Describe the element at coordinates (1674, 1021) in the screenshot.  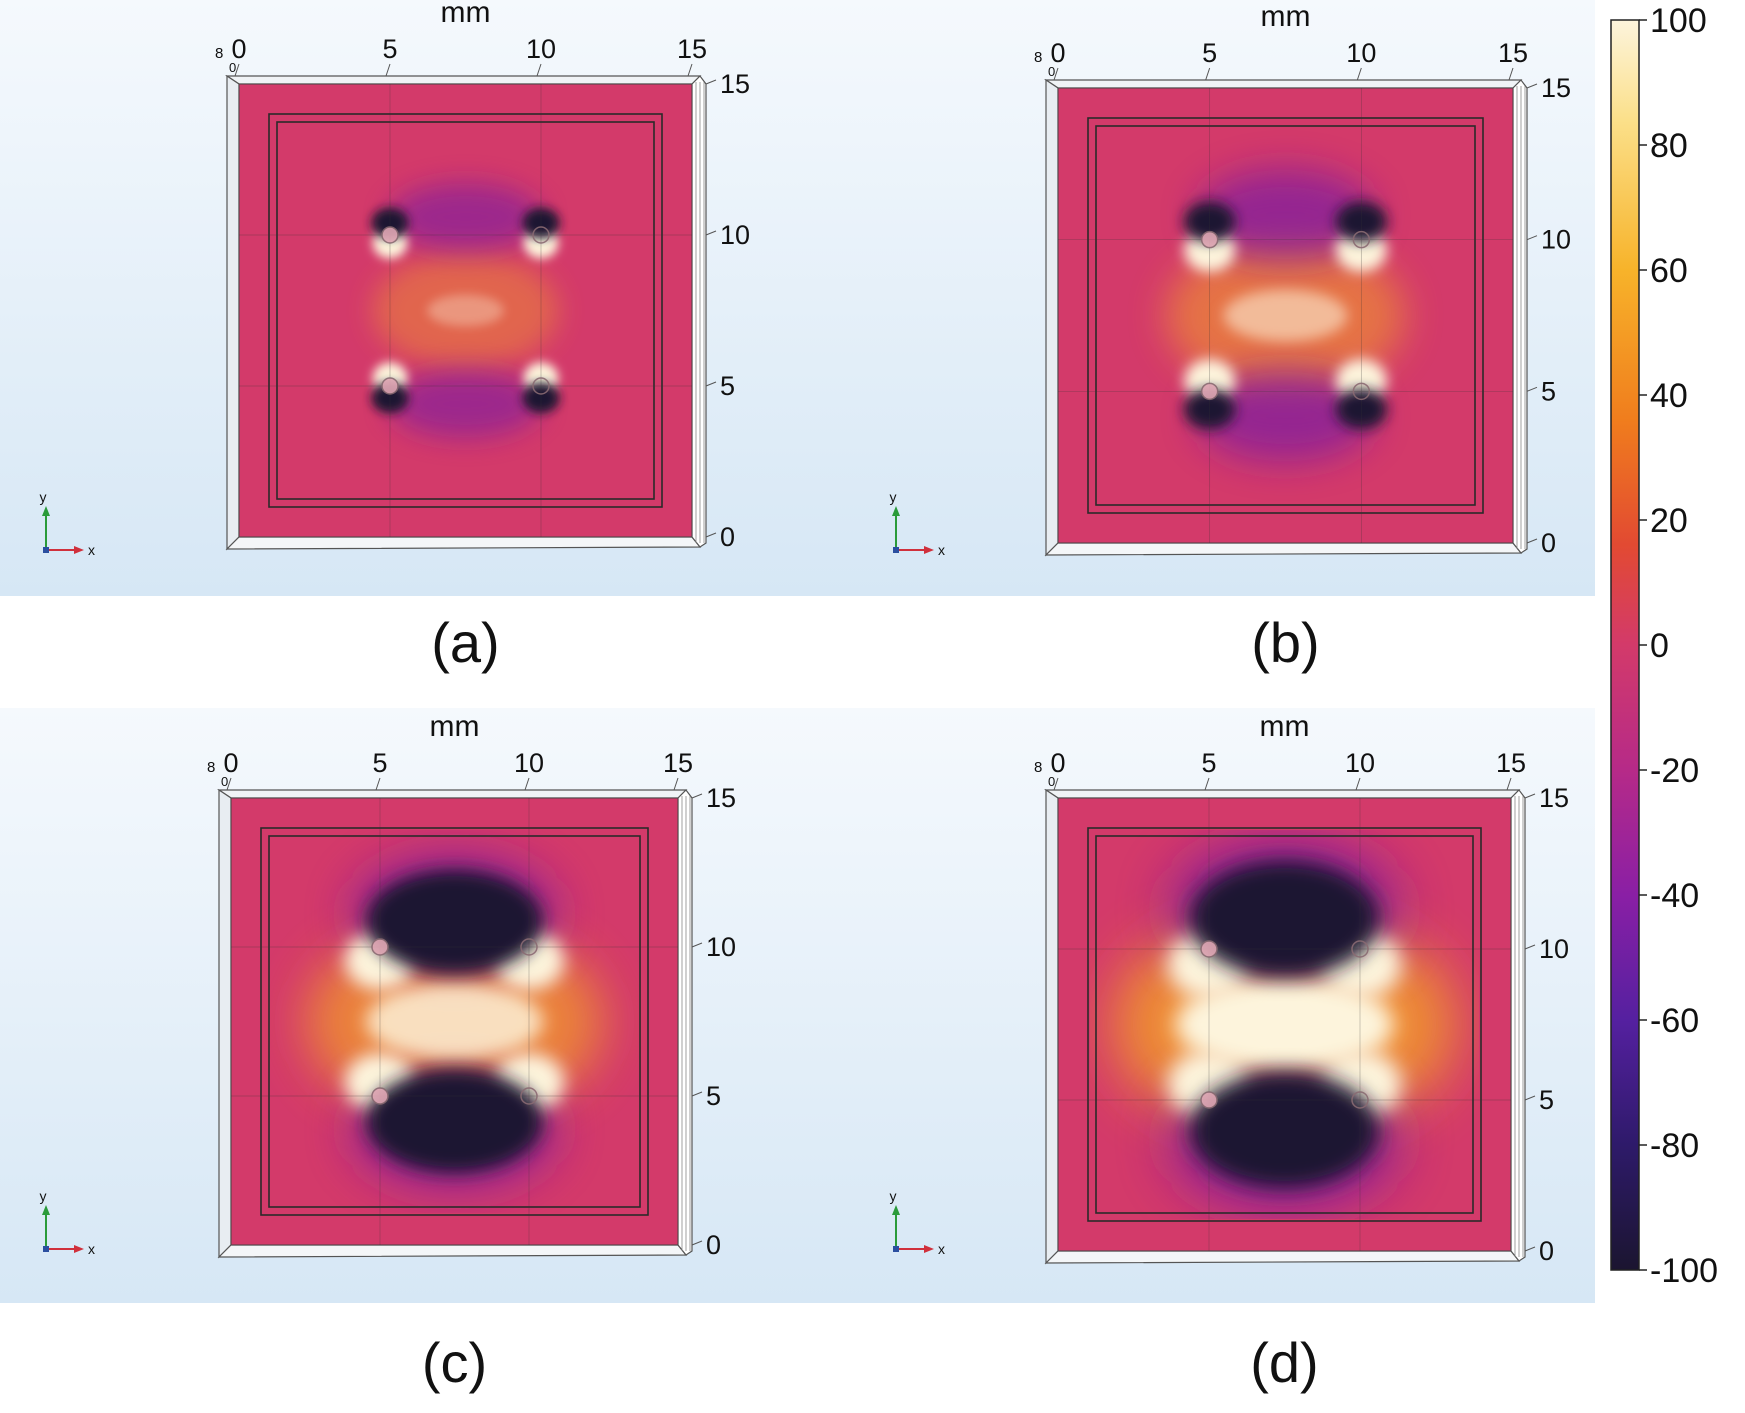
I see `colorbar-tick-label: -60` at that location.